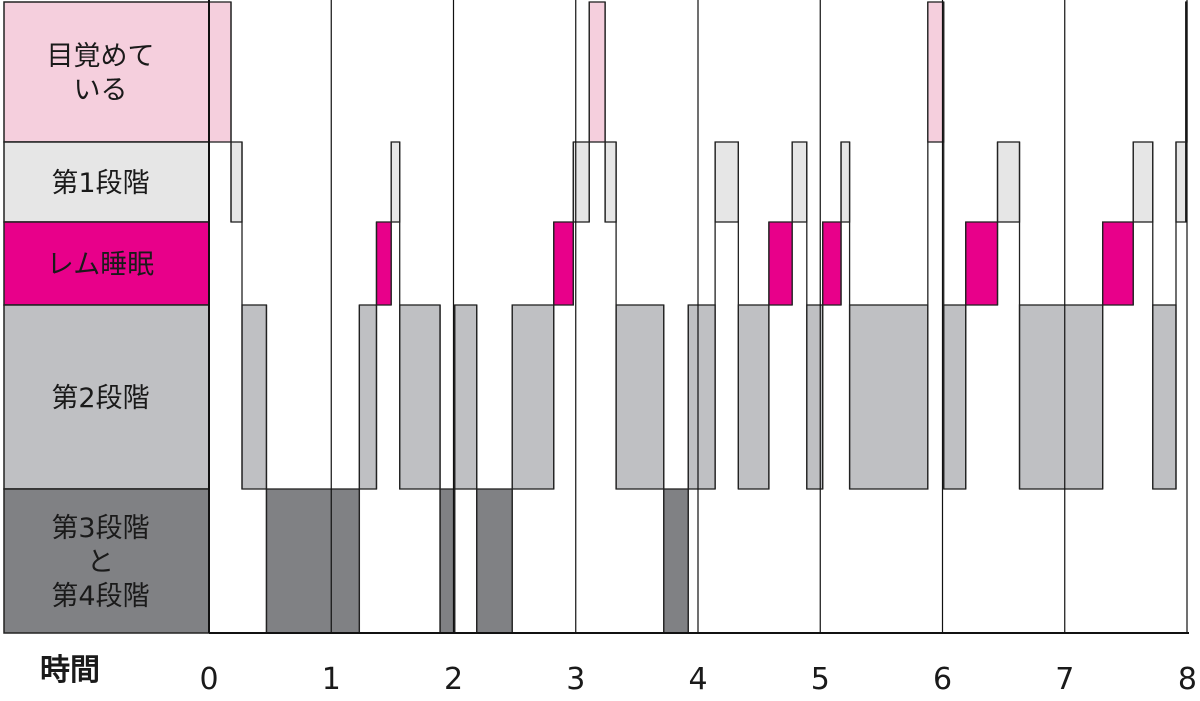 The width and height of the screenshot is (1200, 701). I want to click on segment-30-n1, so click(1008, 182).